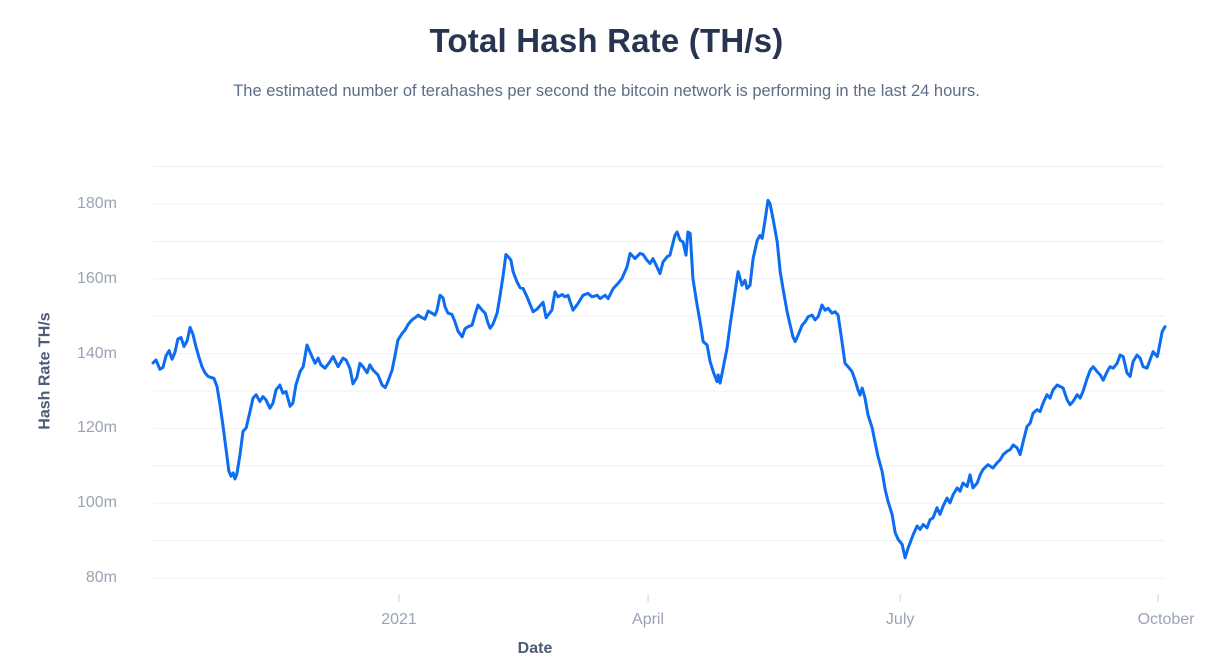  I want to click on y-tick-label-160m: 160m, so click(96, 278).